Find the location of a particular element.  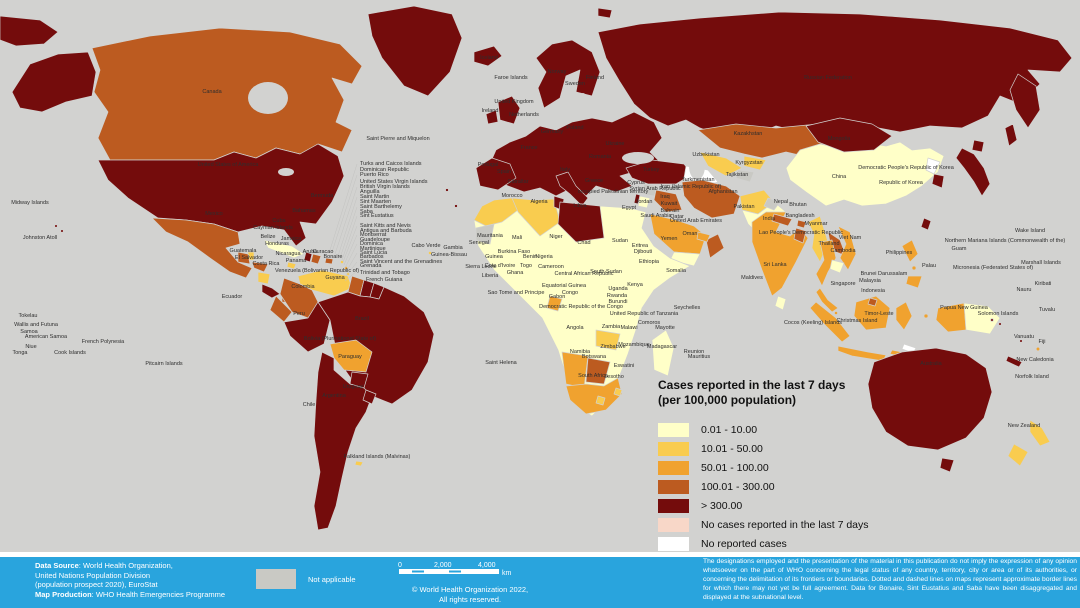

country-honduras is located at coordinates (260, 267).